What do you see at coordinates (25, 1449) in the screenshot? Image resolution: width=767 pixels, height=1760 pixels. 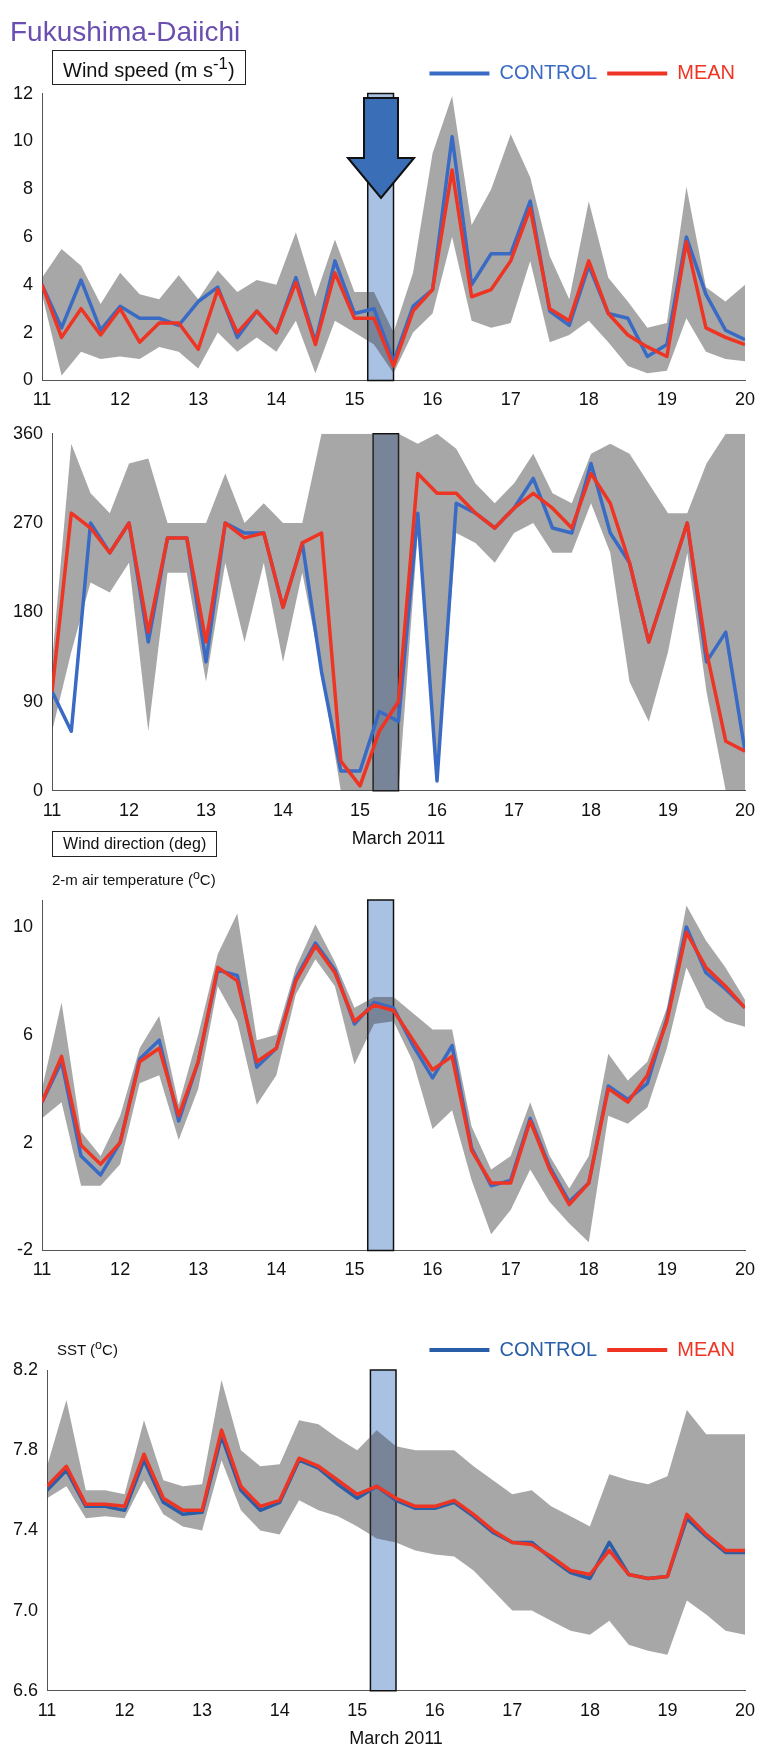 I see `y-tick-label: 7.8` at bounding box center [25, 1449].